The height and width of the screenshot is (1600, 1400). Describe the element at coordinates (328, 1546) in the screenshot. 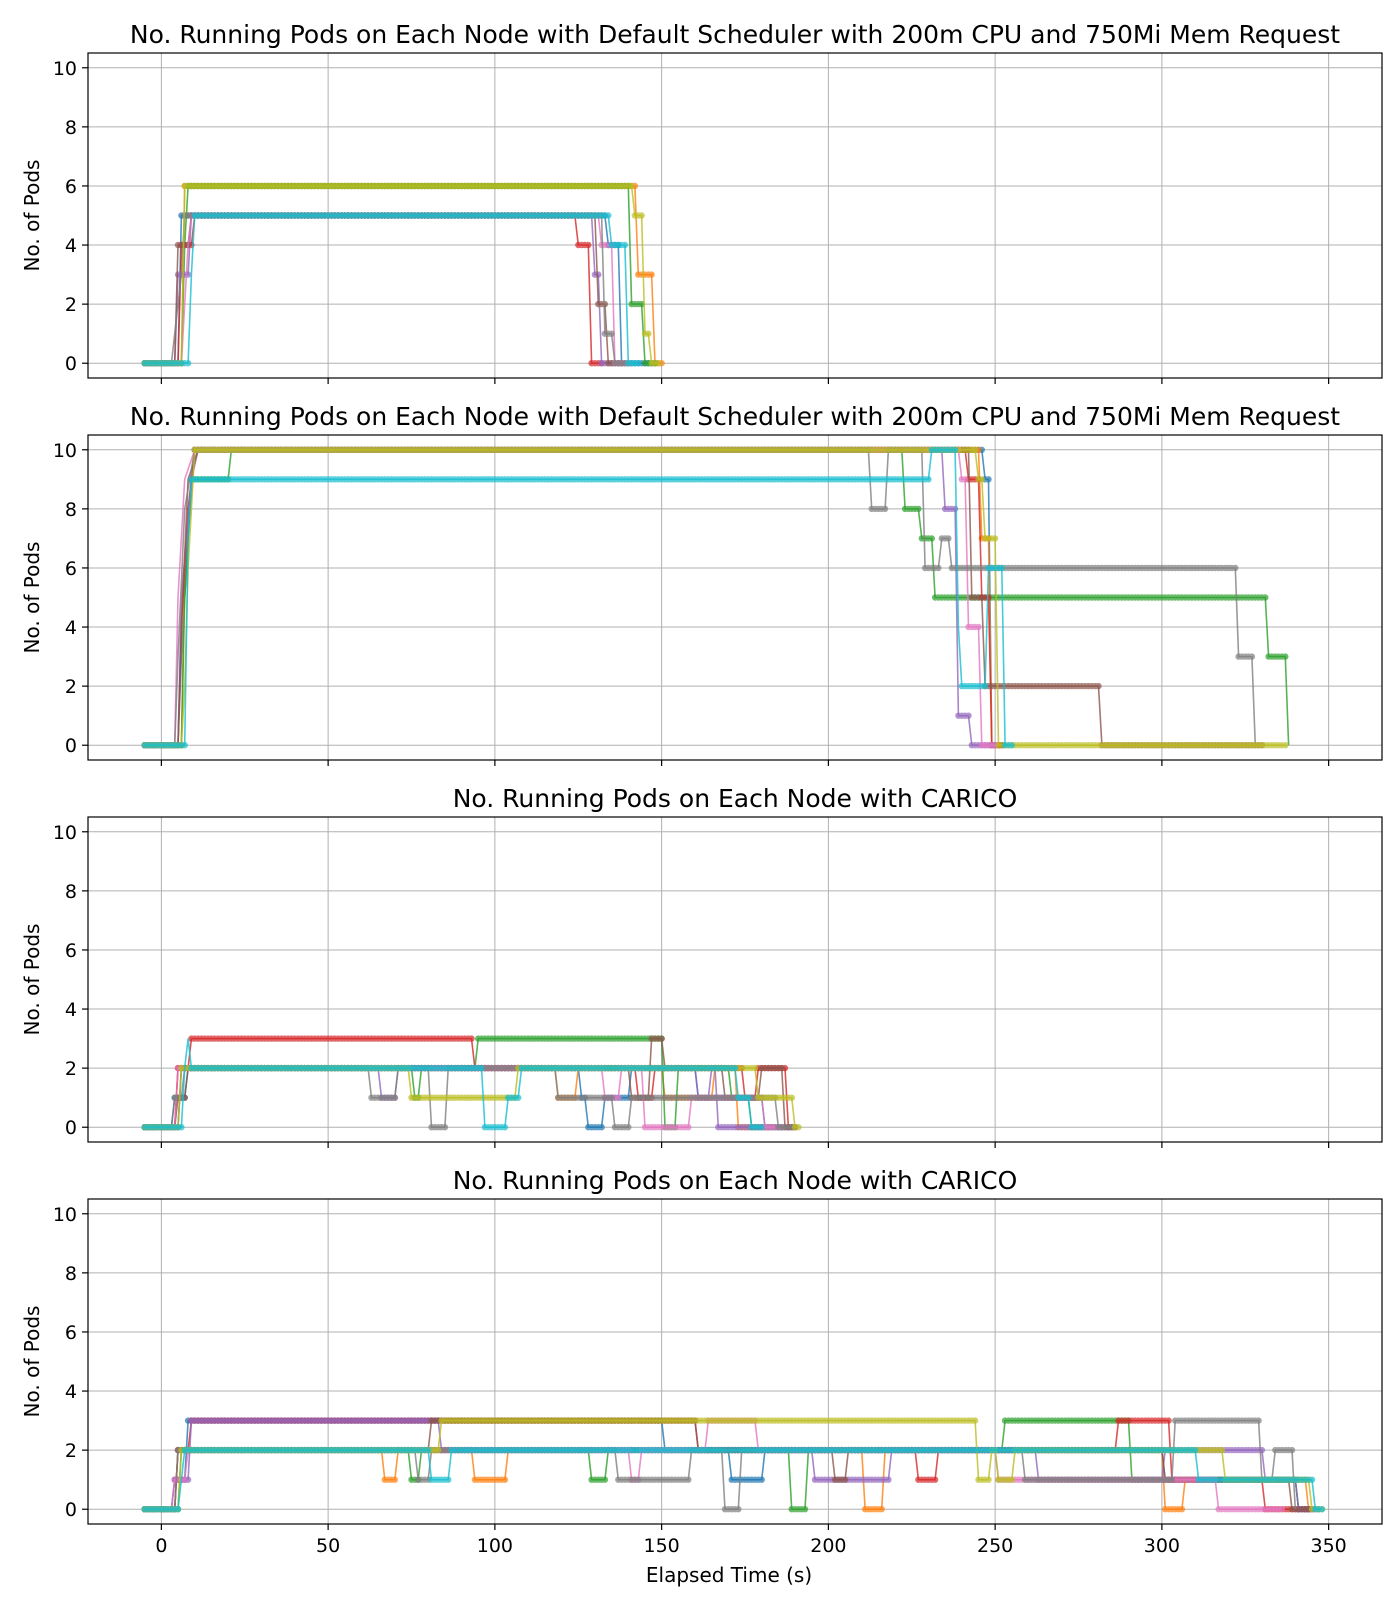

I see `x-tick-label: 50` at that location.